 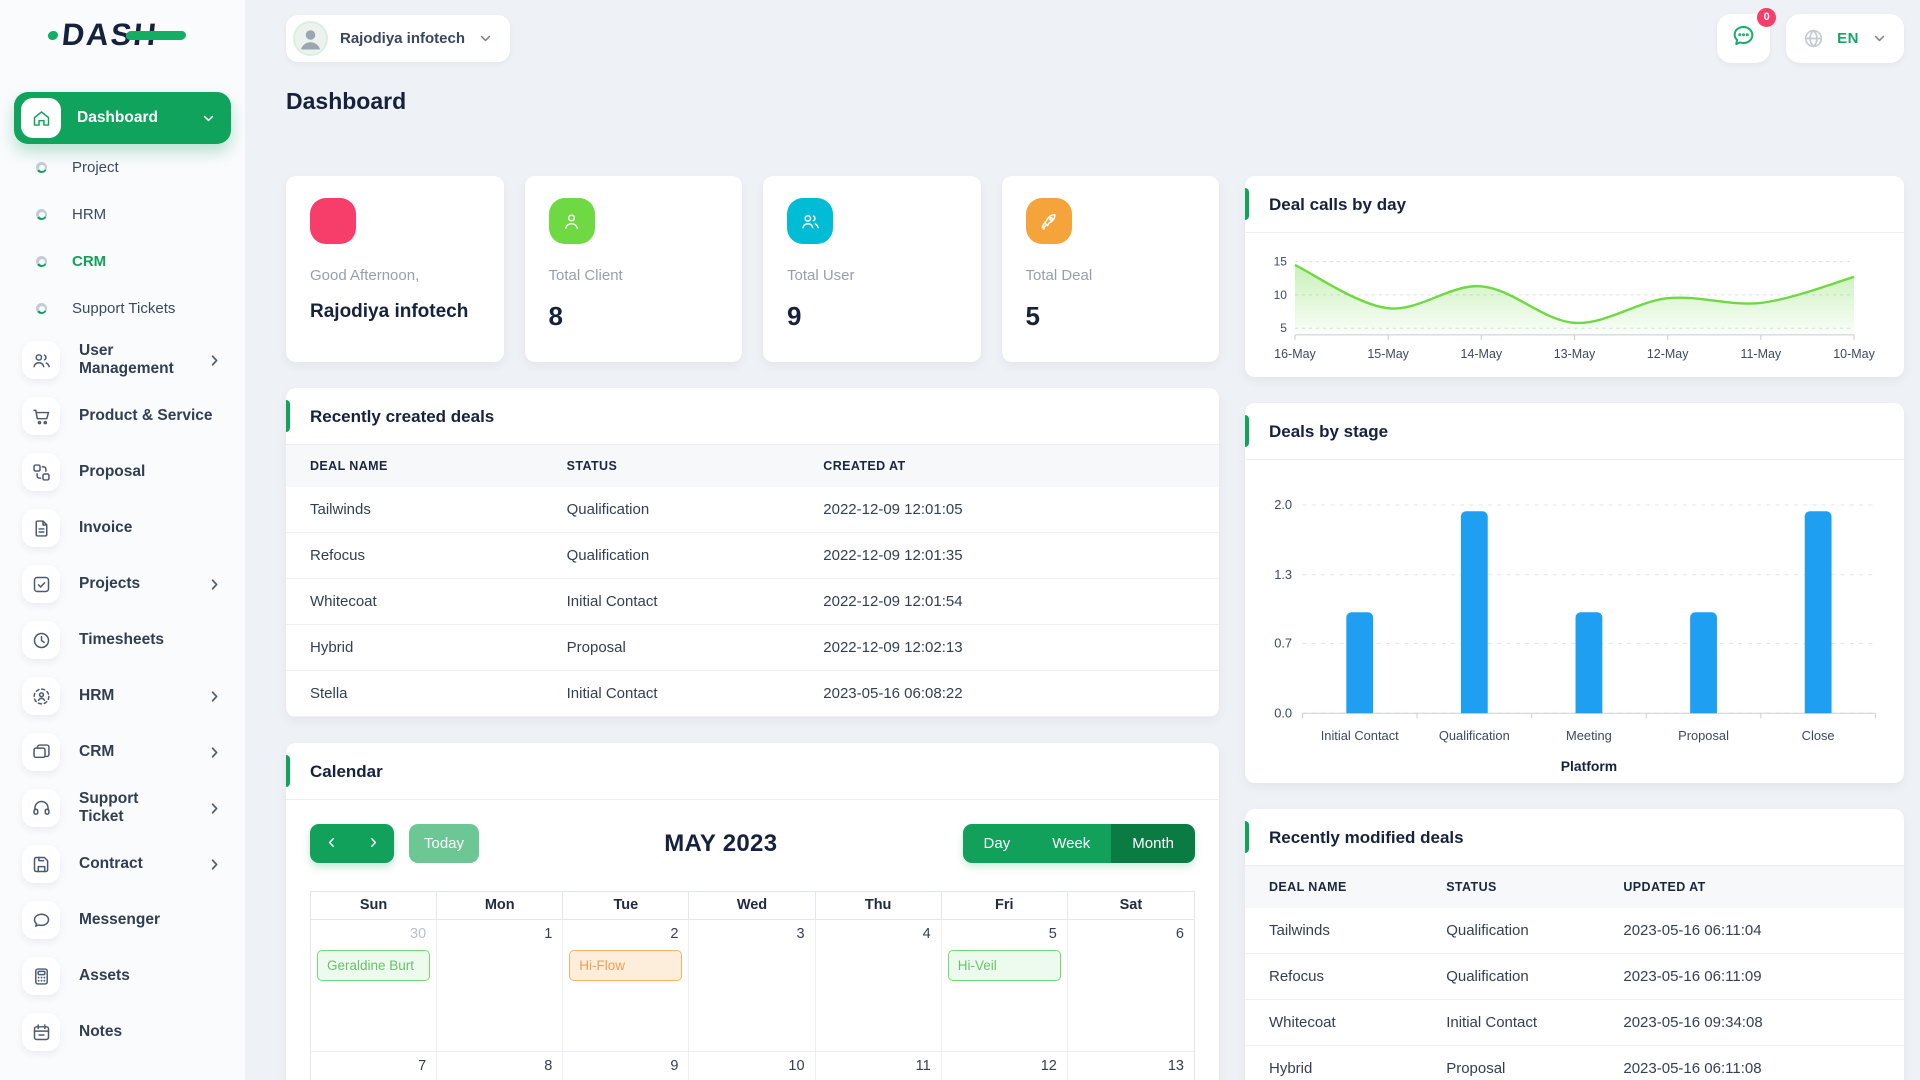 I want to click on calendar-day-cell: 8, so click(x=500, y=1066).